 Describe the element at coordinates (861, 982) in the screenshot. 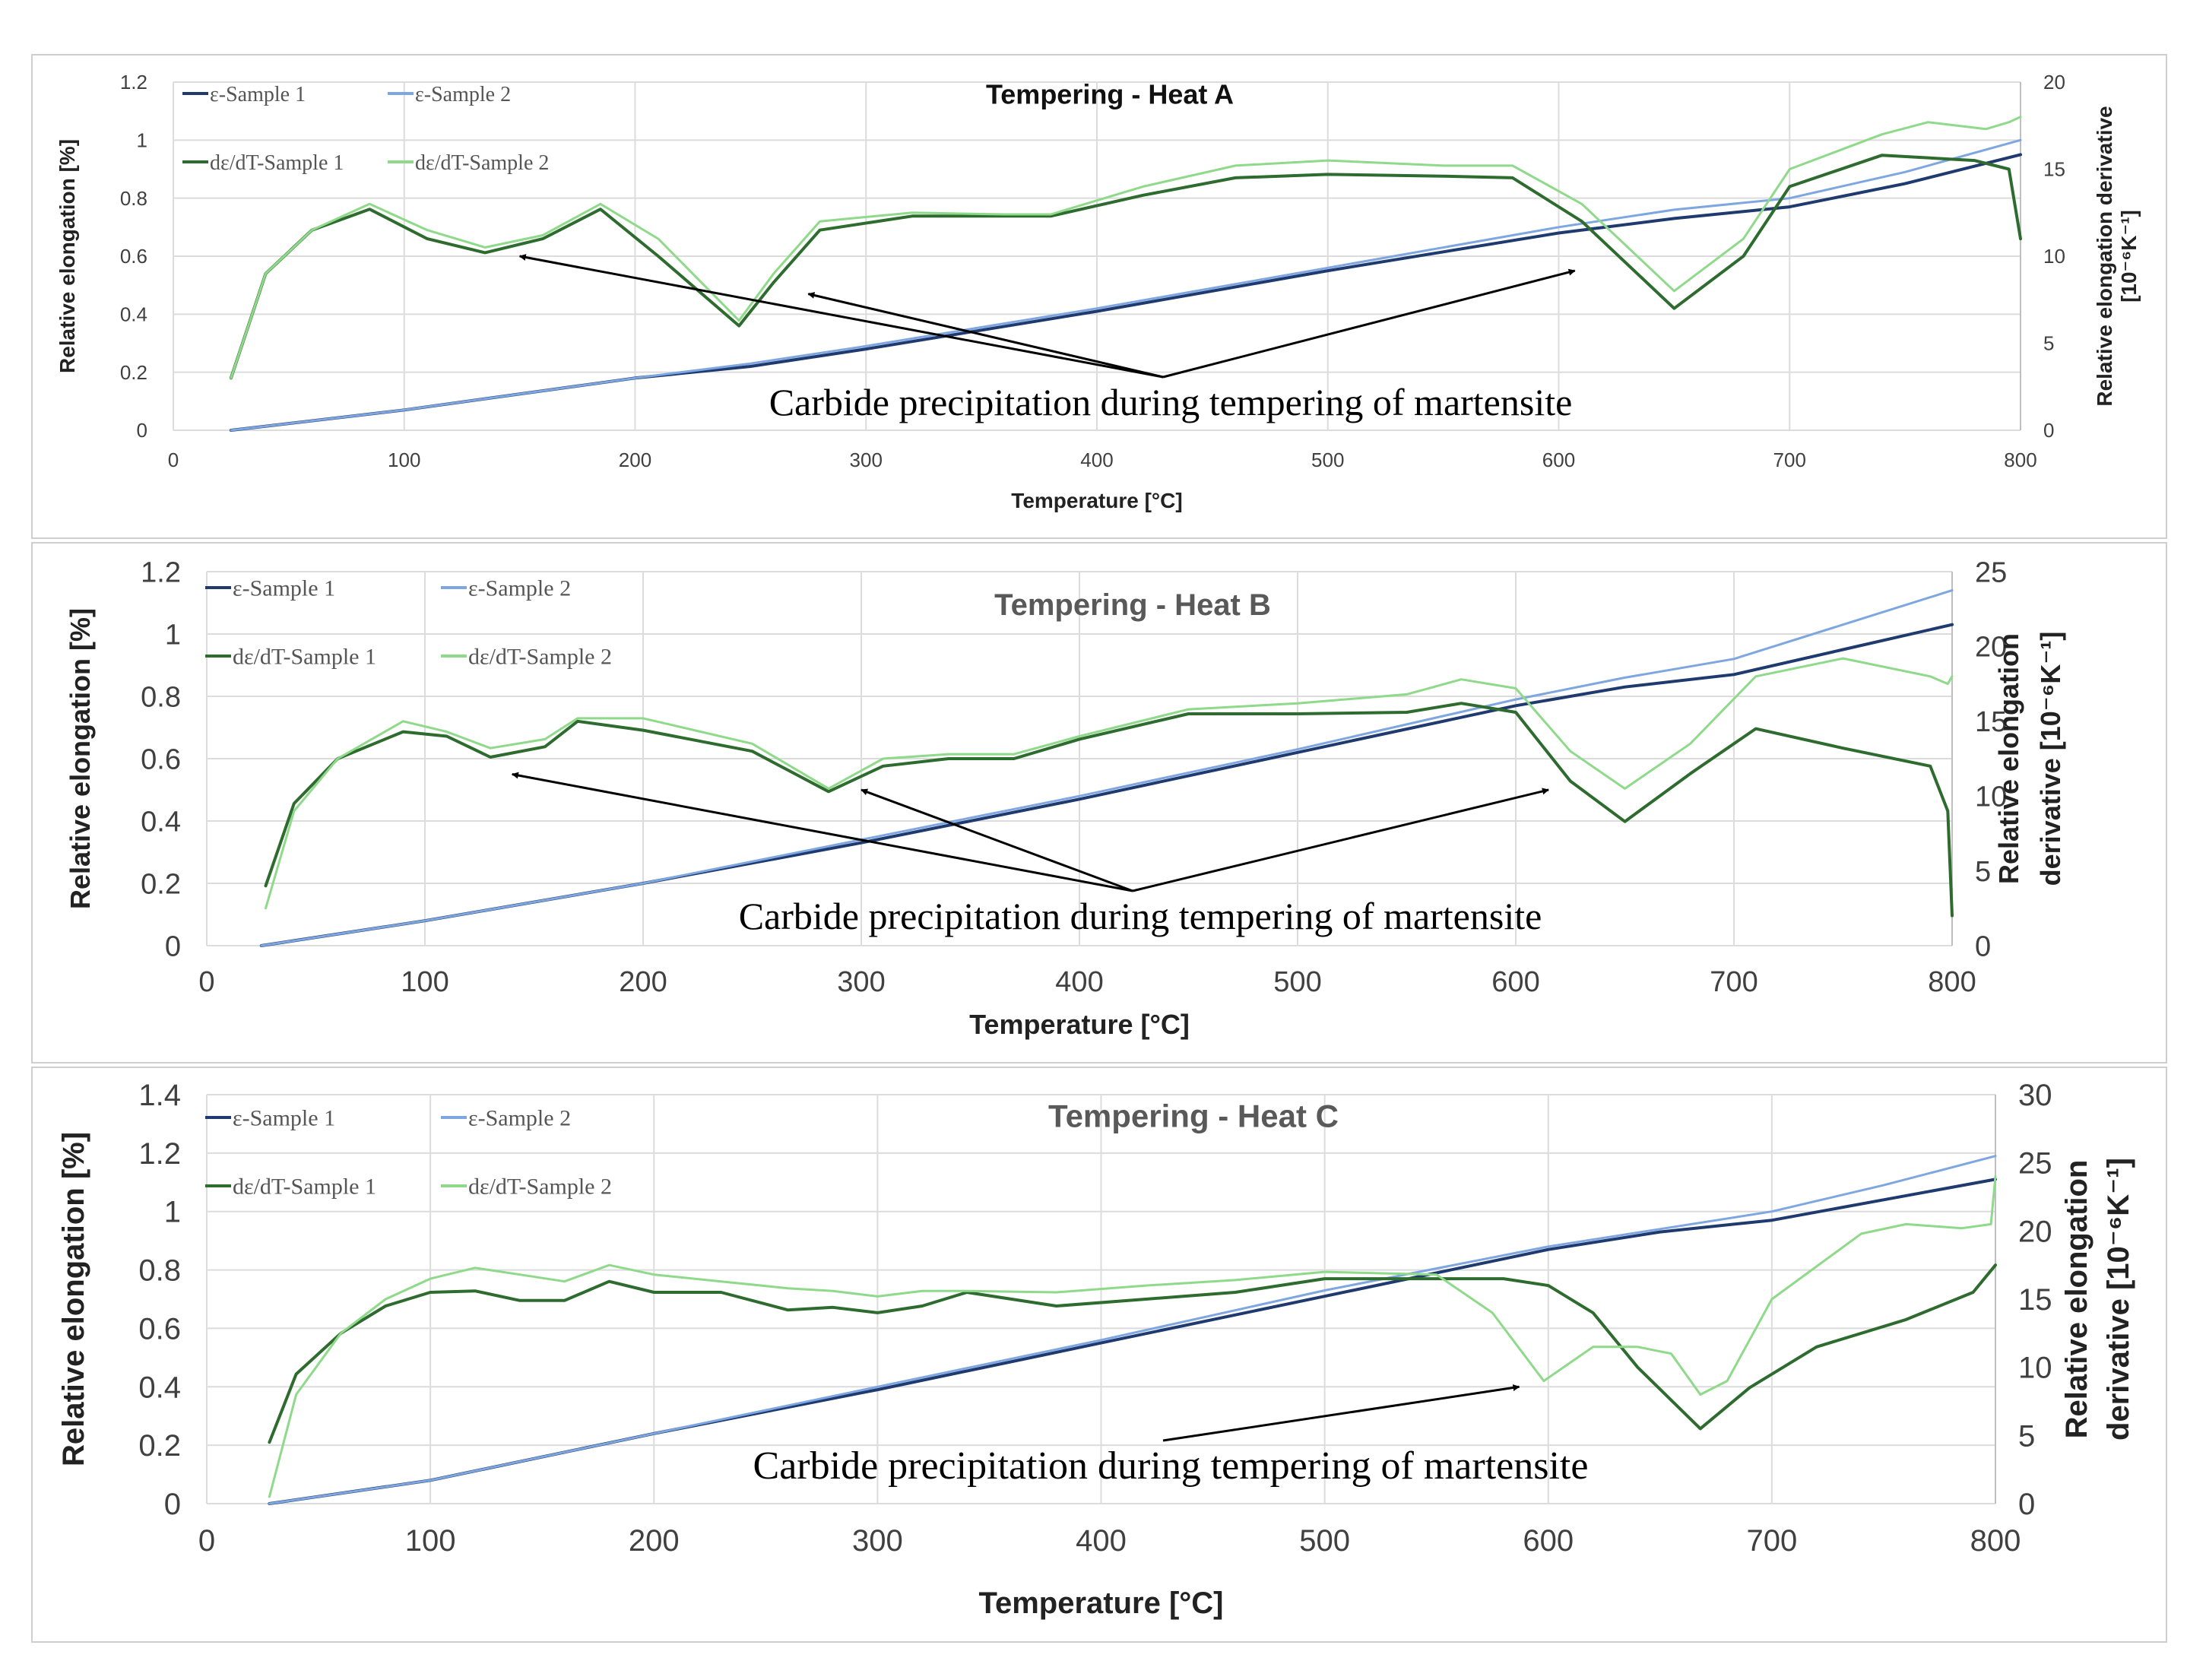

I see `x-tick-label: 300` at that location.